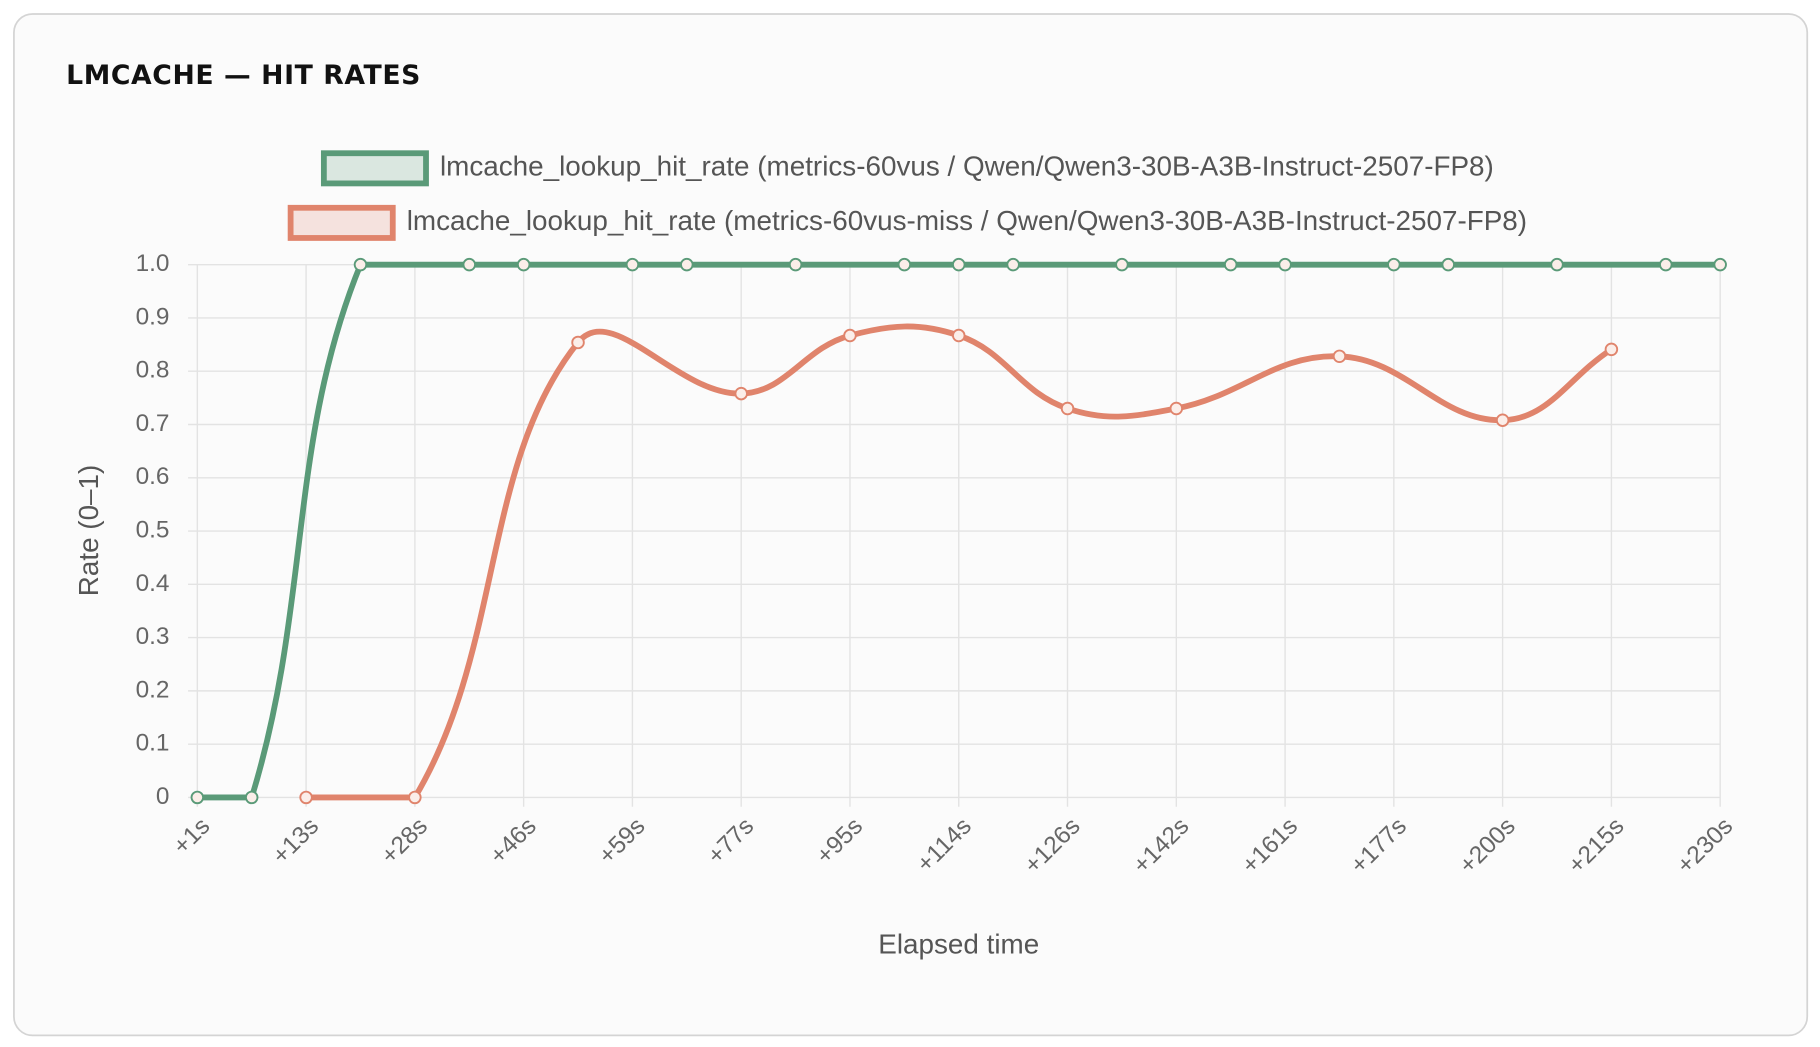 This screenshot has width=1820, height=1047. I want to click on y-tick-label: 0.8, so click(153, 370).